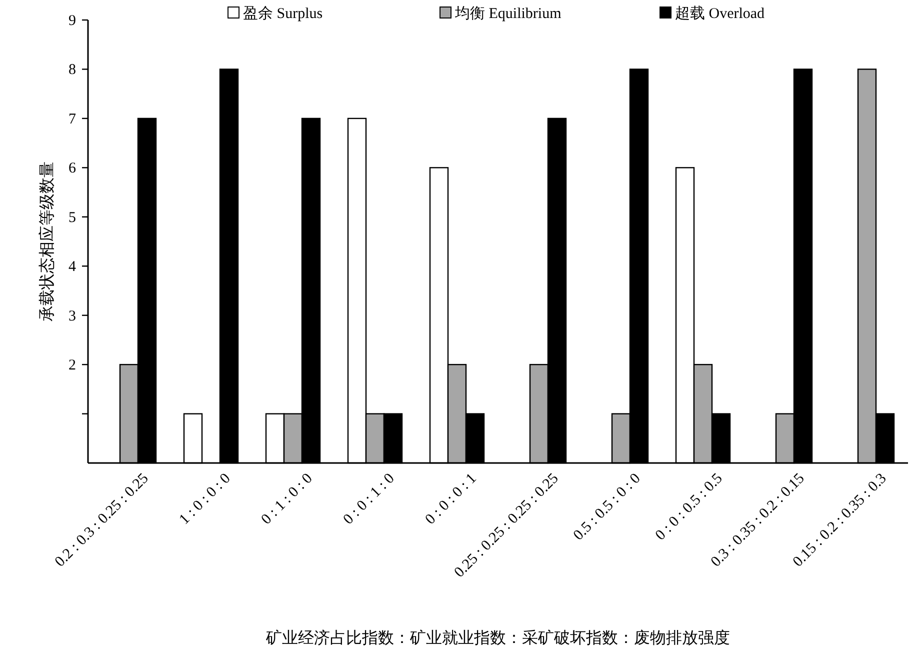  Describe the element at coordinates (283, 13) in the screenshot. I see `legend-label: 盈余 Surplus` at that location.